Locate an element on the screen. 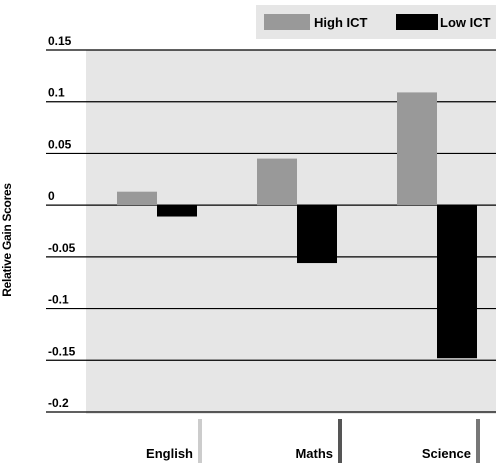 The height and width of the screenshot is (471, 496). y-tick-label: -0.05 is located at coordinates (62, 248).